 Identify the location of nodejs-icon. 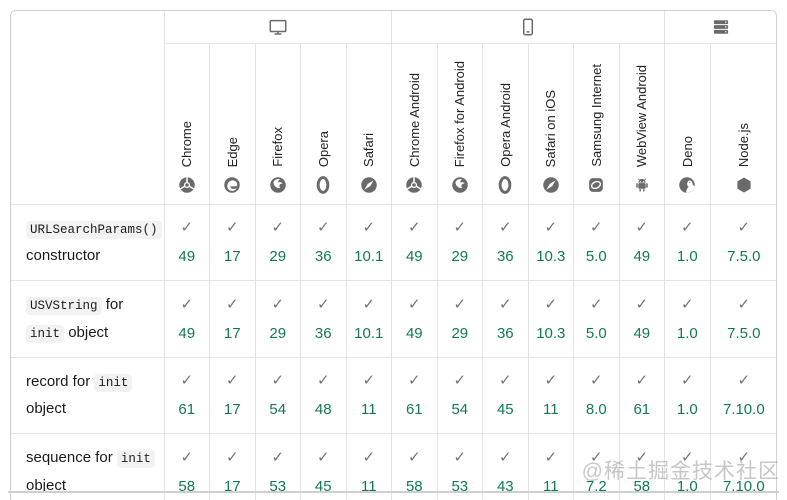
(744, 185).